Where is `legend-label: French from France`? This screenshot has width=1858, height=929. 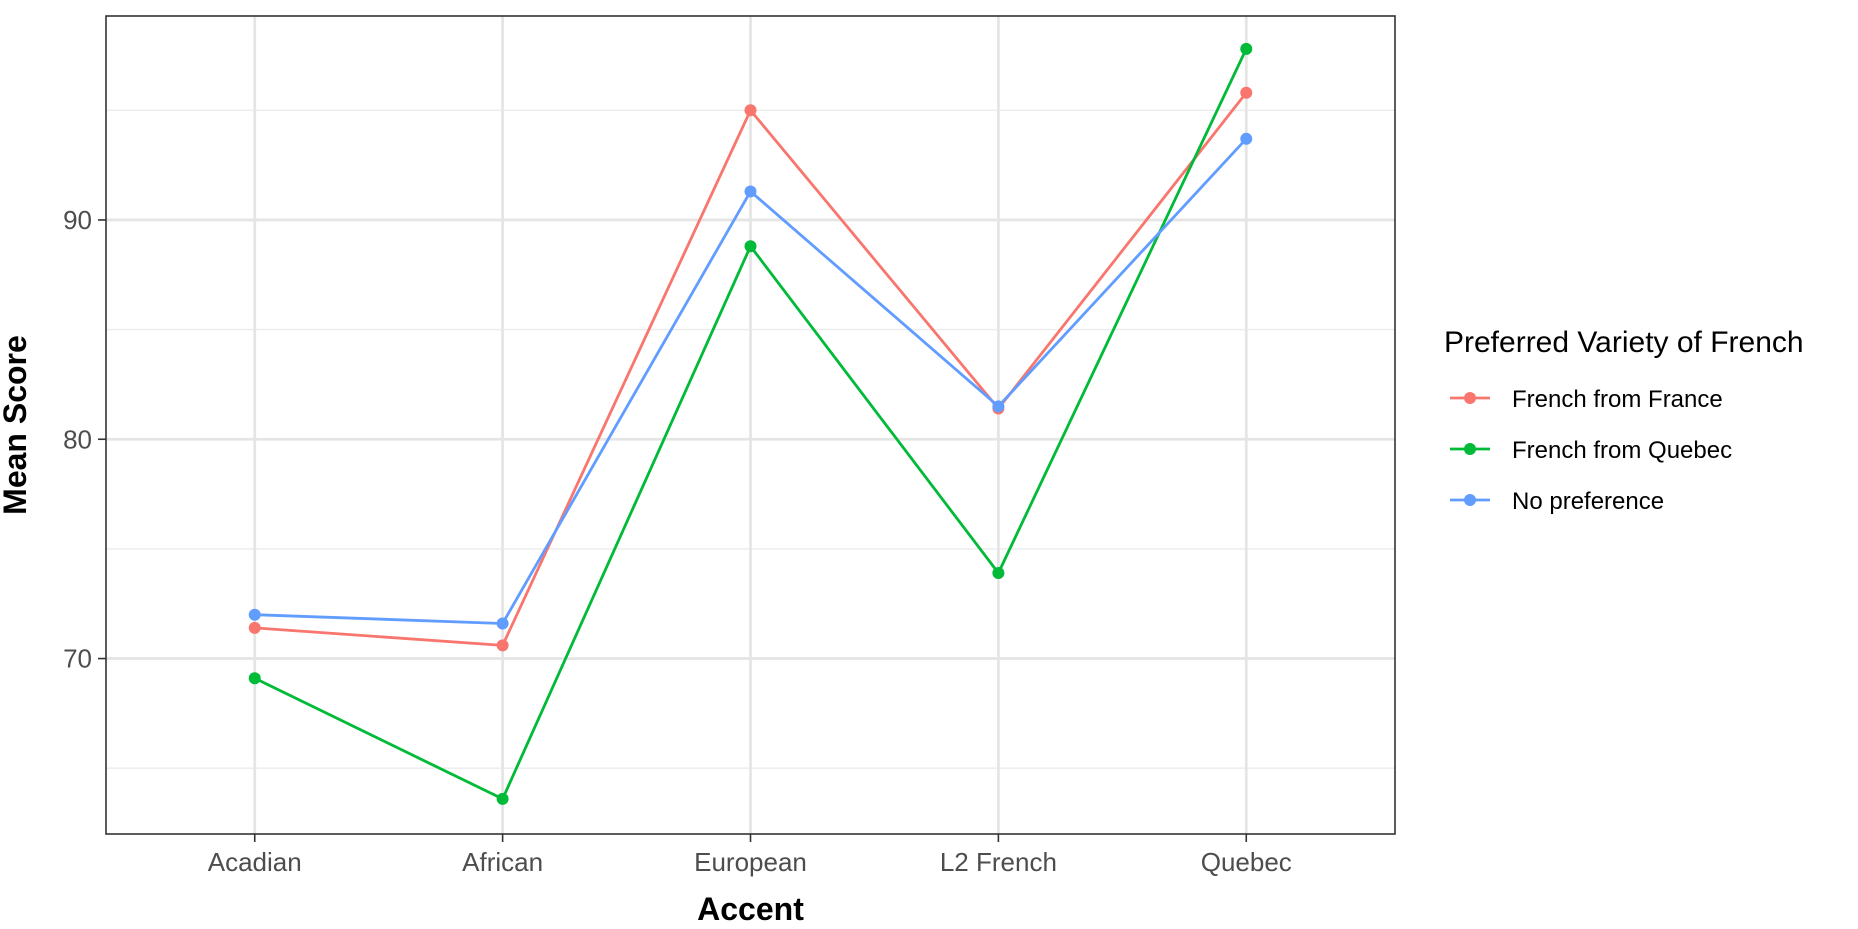
legend-label: French from France is located at coordinates (1617, 399).